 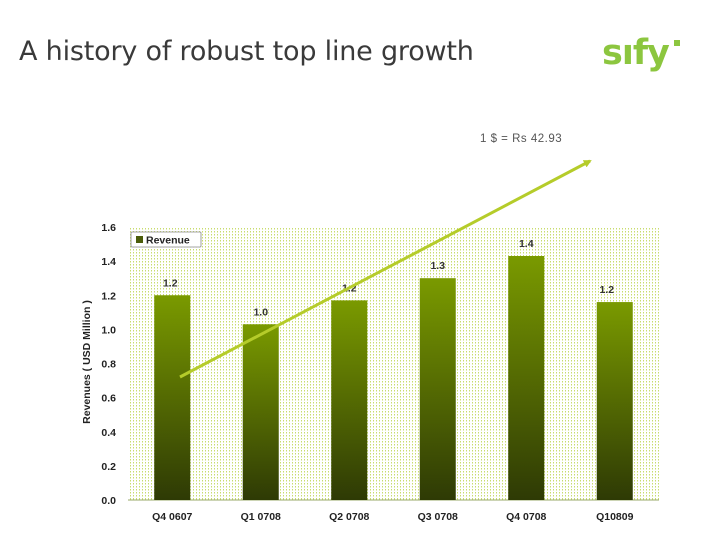 I want to click on y-tick-label: 1.6, so click(x=108, y=228).